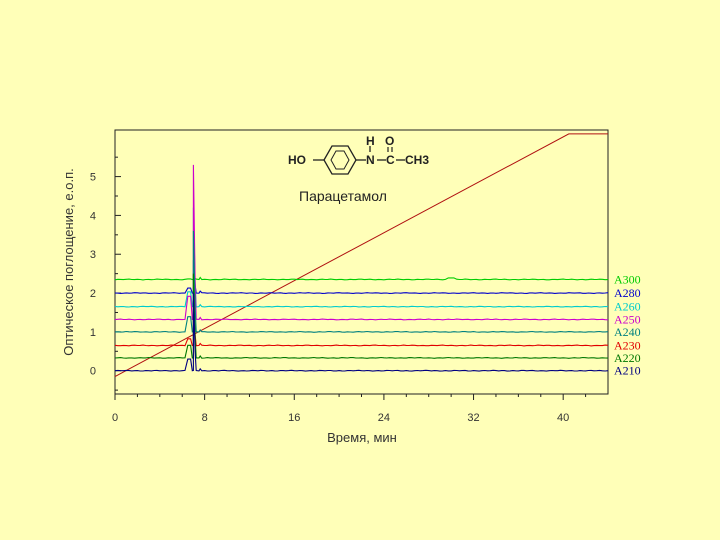 The image size is (720, 540). I want to click on y-axis: 0 1 2 3 4 5, so click(105, 273).